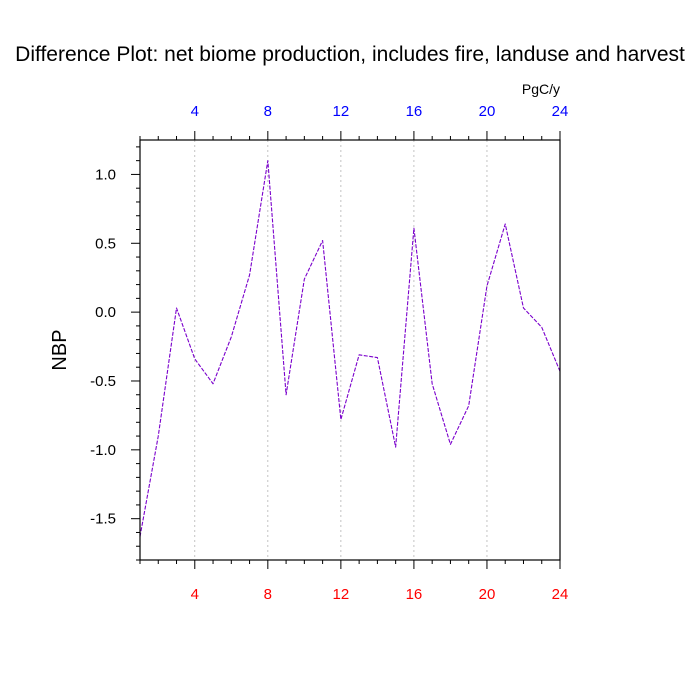  I want to click on x-tick-label-bottom: 8, so click(268, 594).